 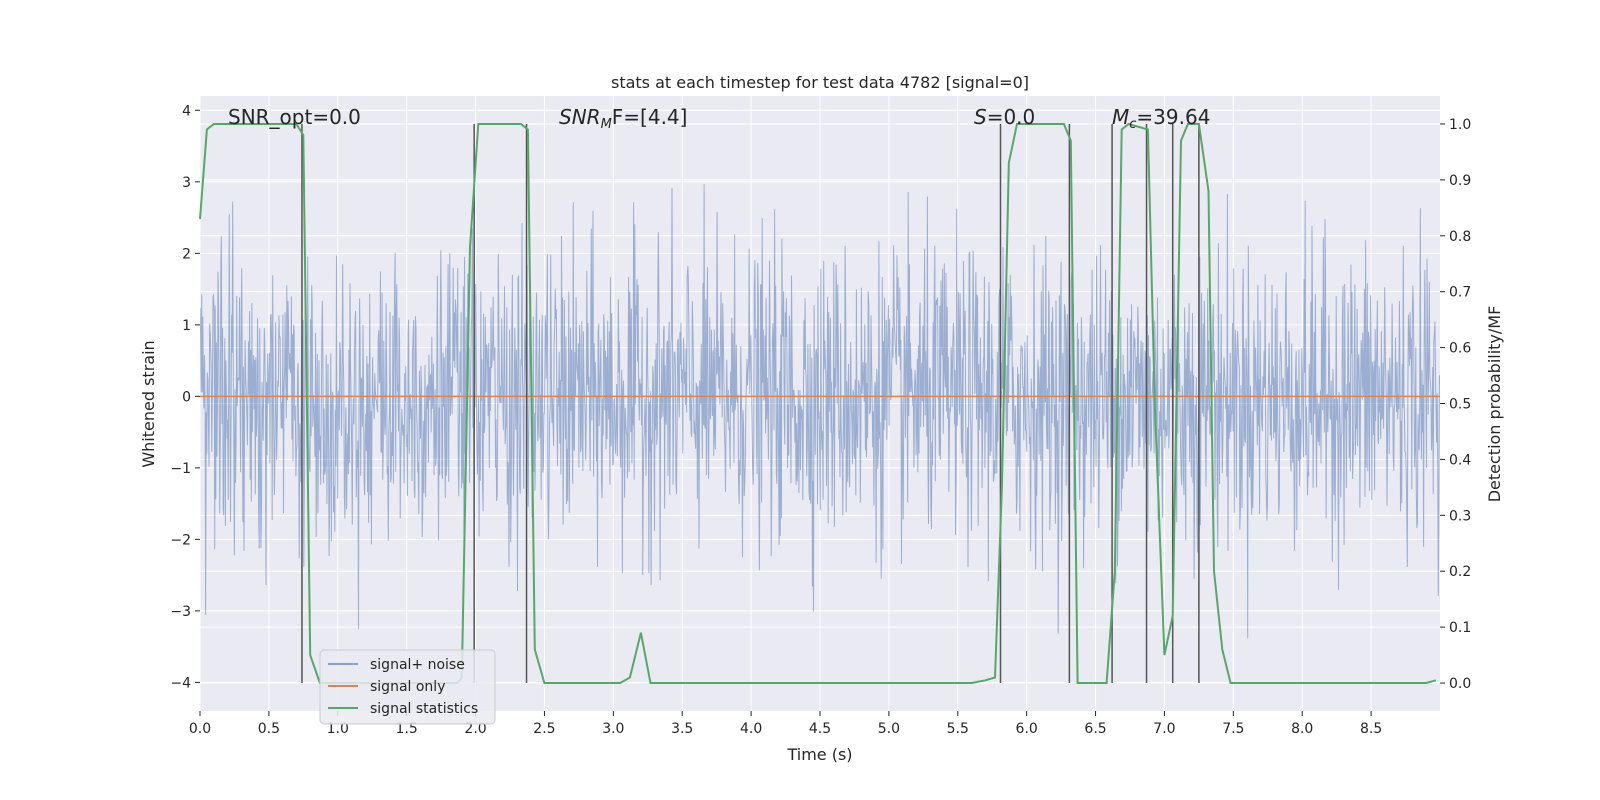 I want to click on y2-tick-label: 0.8, so click(x=1460, y=237).